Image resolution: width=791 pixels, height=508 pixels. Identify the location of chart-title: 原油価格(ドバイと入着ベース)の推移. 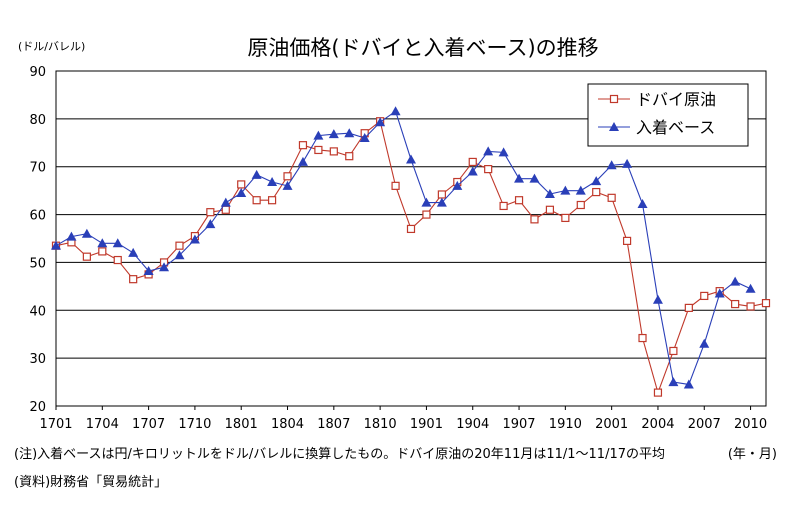
(422, 48).